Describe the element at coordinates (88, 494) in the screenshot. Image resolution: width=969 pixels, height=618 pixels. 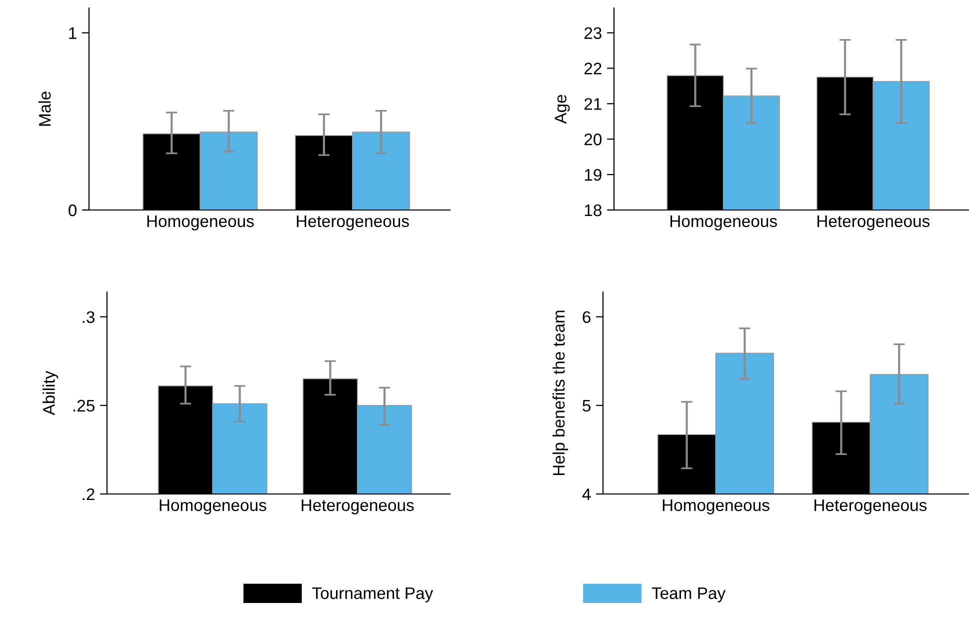
I see `y-tick-label: .2` at that location.